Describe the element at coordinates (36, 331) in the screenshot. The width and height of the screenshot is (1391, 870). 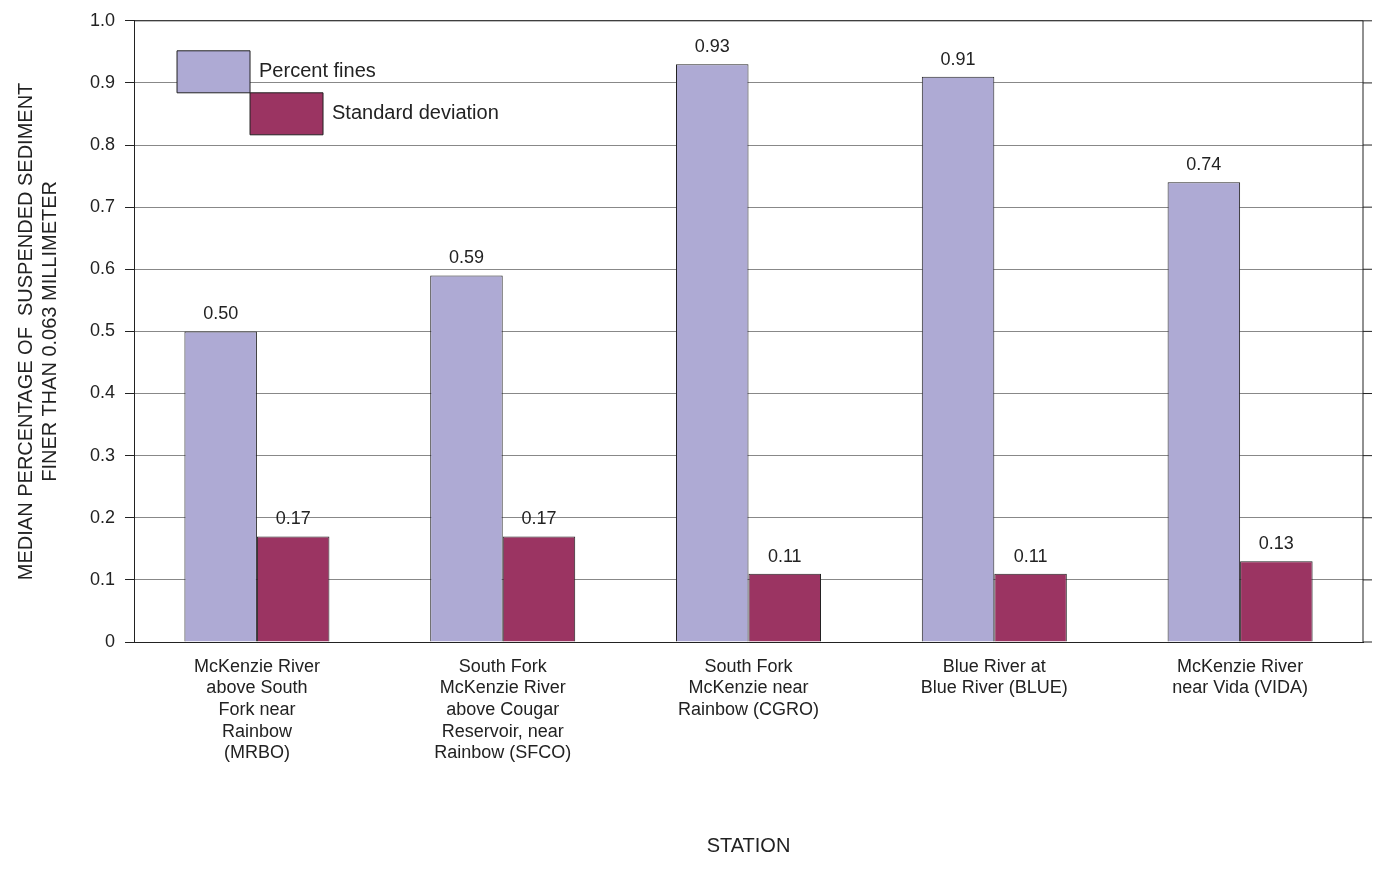
I see `y-axis-title: MEDIAN PERCENTAGE OF SUSPENDED SEDIMENT FINER THAN 0.063 MILLIMETER` at that location.